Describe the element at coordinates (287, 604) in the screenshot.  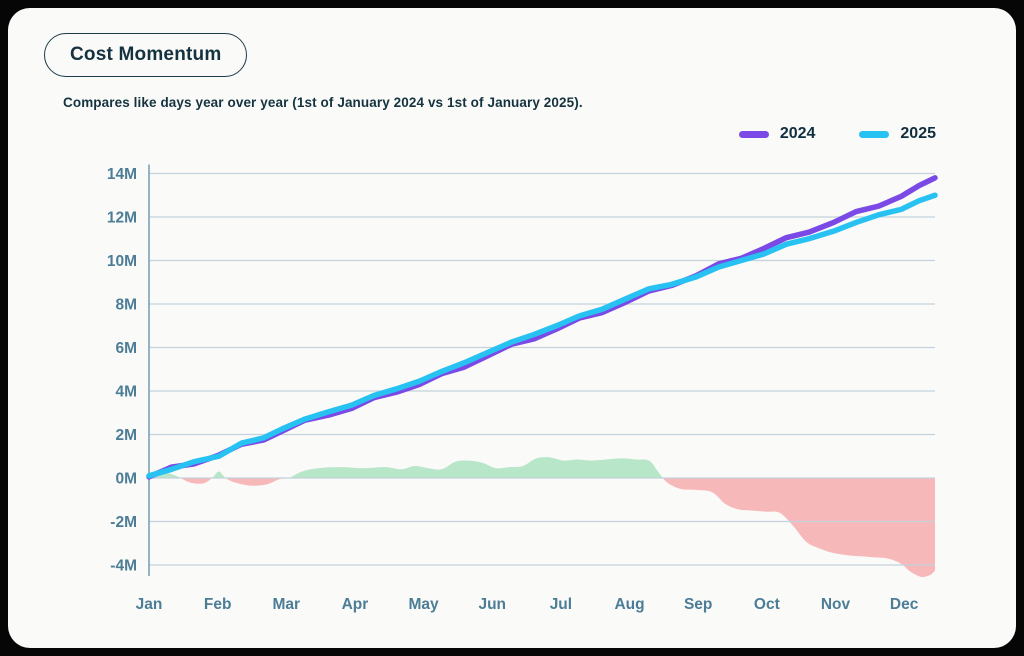
I see `x-tick-label: Mar` at that location.